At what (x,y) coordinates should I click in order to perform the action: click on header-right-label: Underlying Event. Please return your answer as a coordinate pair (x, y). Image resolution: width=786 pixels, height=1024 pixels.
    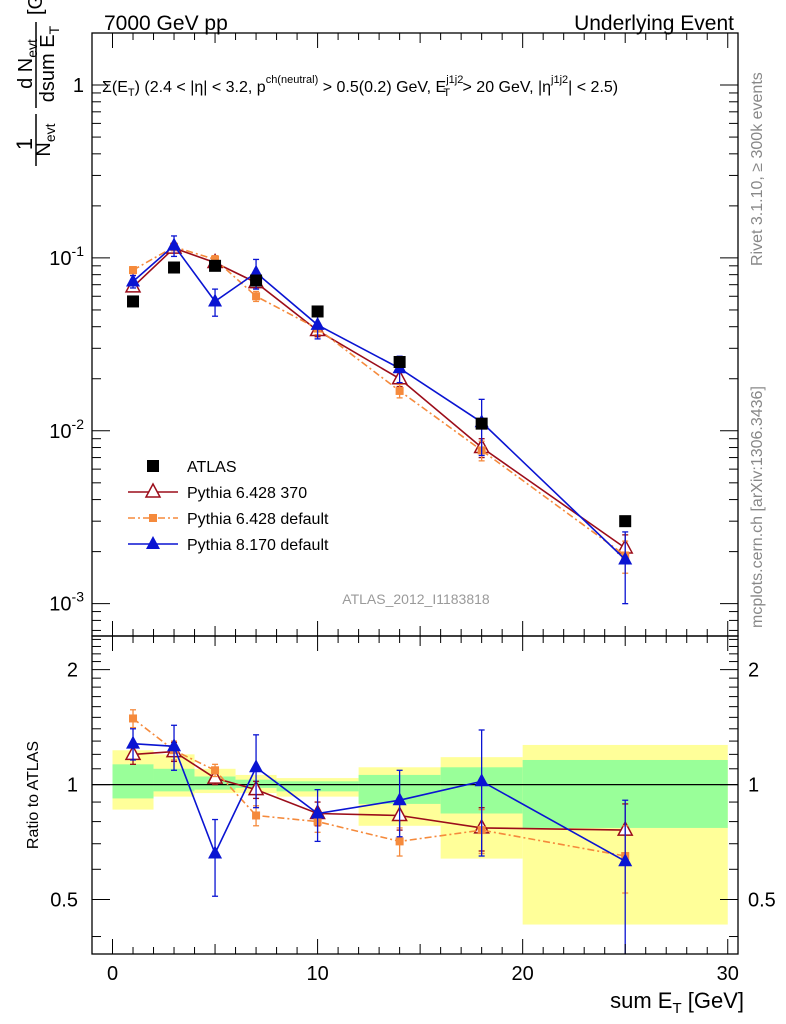
    Looking at the image, I should click on (654, 23).